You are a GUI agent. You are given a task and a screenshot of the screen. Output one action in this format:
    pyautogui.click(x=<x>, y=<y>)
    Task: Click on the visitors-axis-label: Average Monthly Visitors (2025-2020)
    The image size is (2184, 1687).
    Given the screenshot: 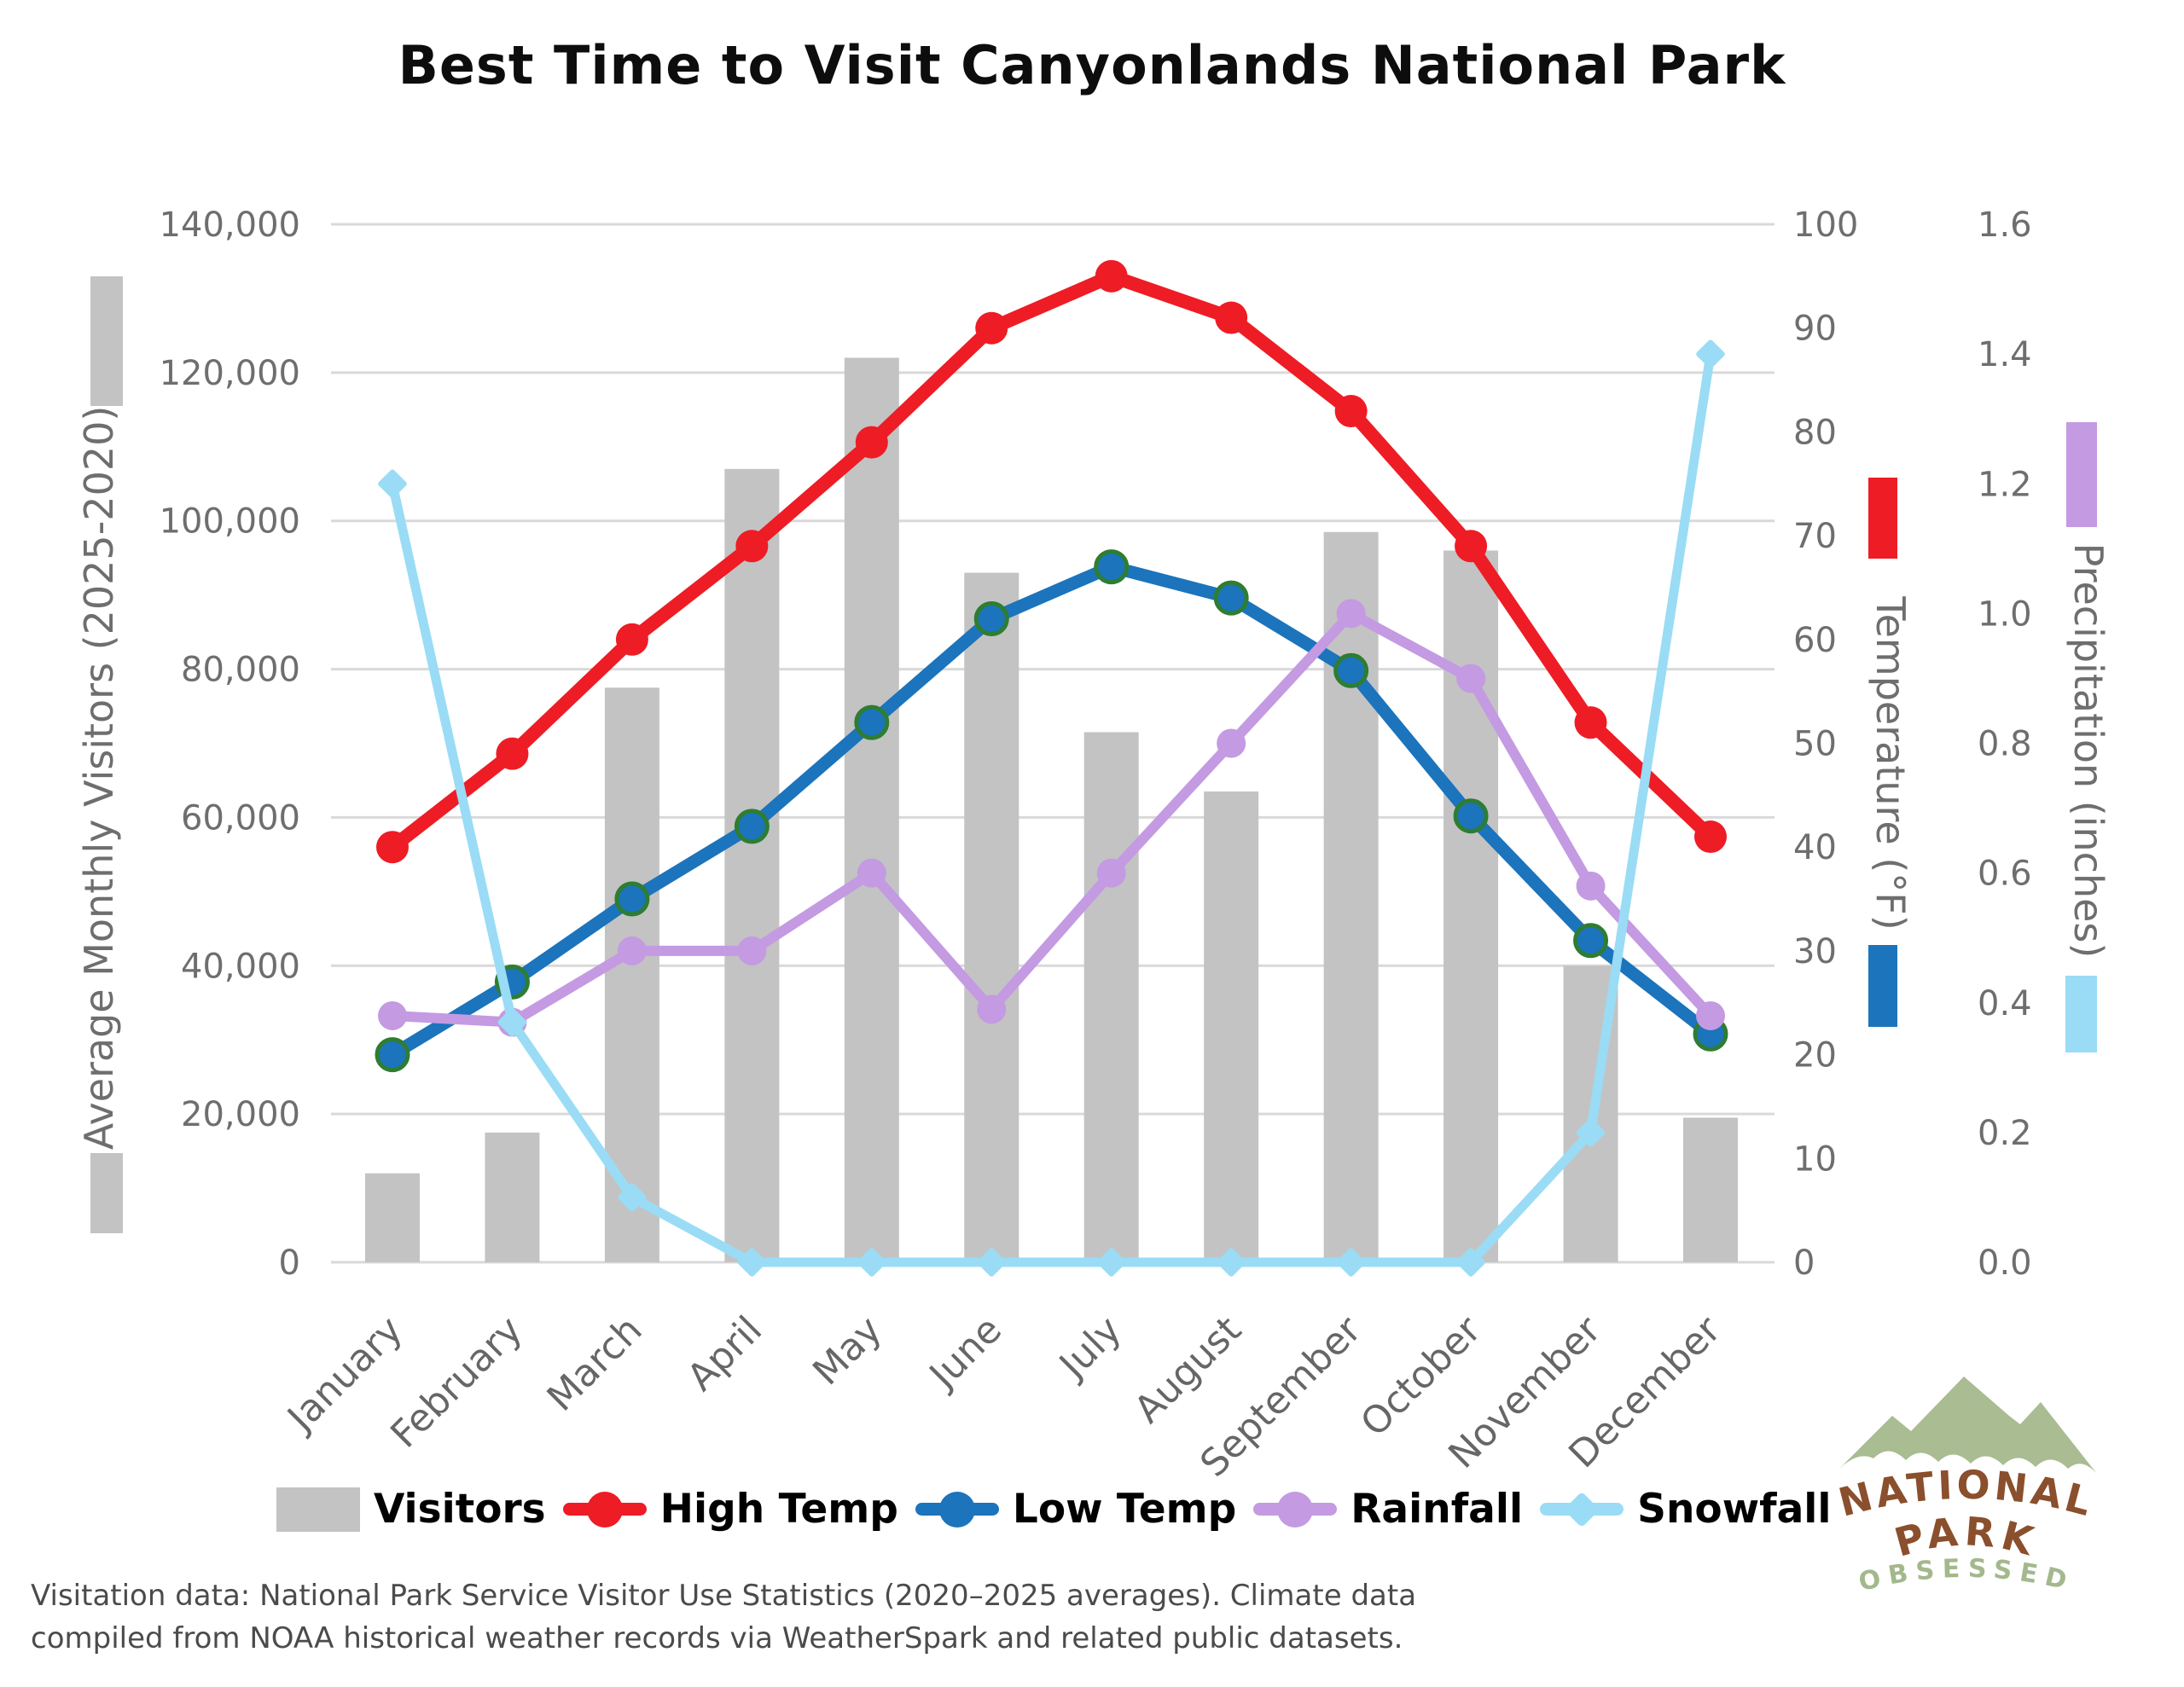 What is the action you would take?
    pyautogui.click(x=99, y=779)
    